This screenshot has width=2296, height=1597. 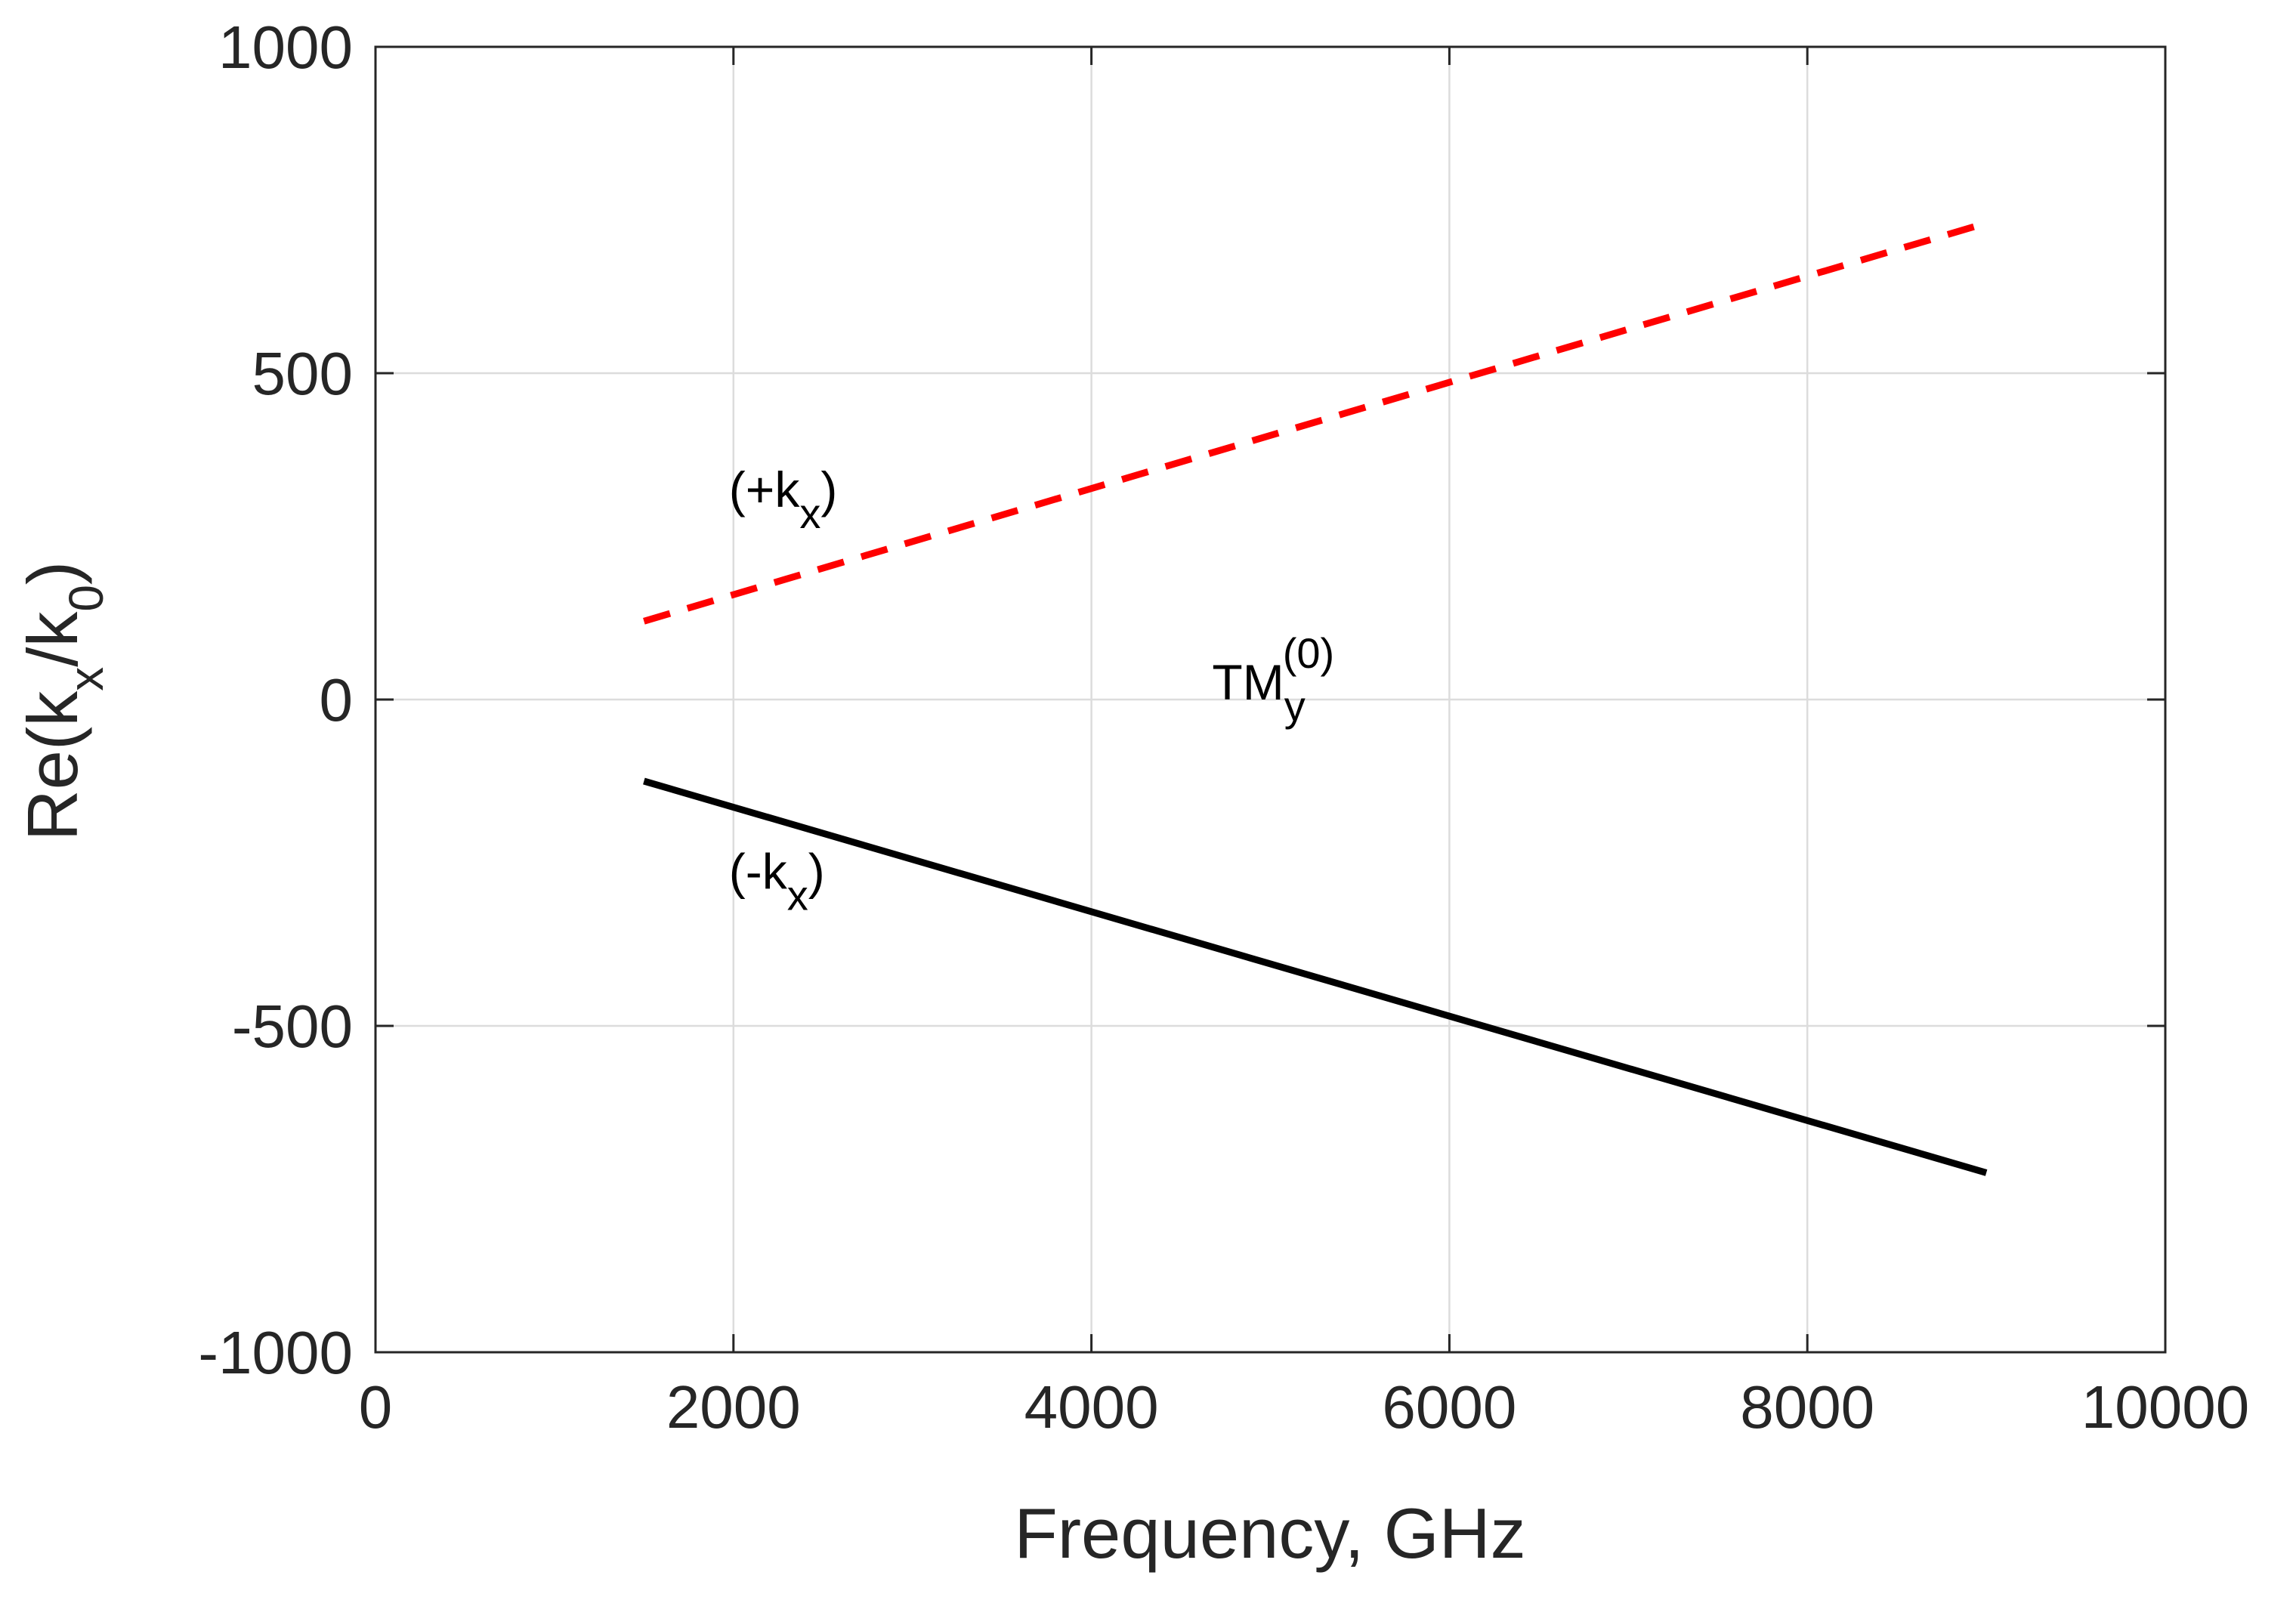 What do you see at coordinates (783, 499) in the screenshot?
I see `annotation-plus-kx: (+kx)` at bounding box center [783, 499].